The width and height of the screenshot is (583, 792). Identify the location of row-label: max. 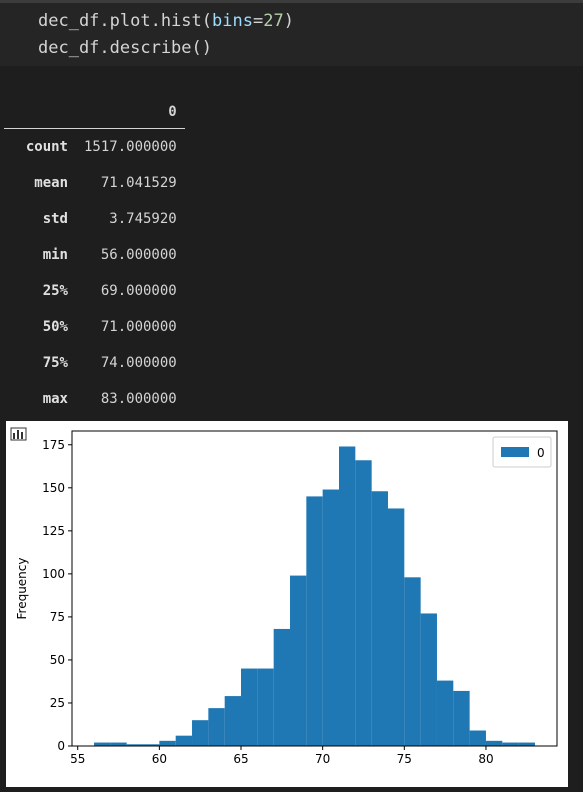
(40, 399).